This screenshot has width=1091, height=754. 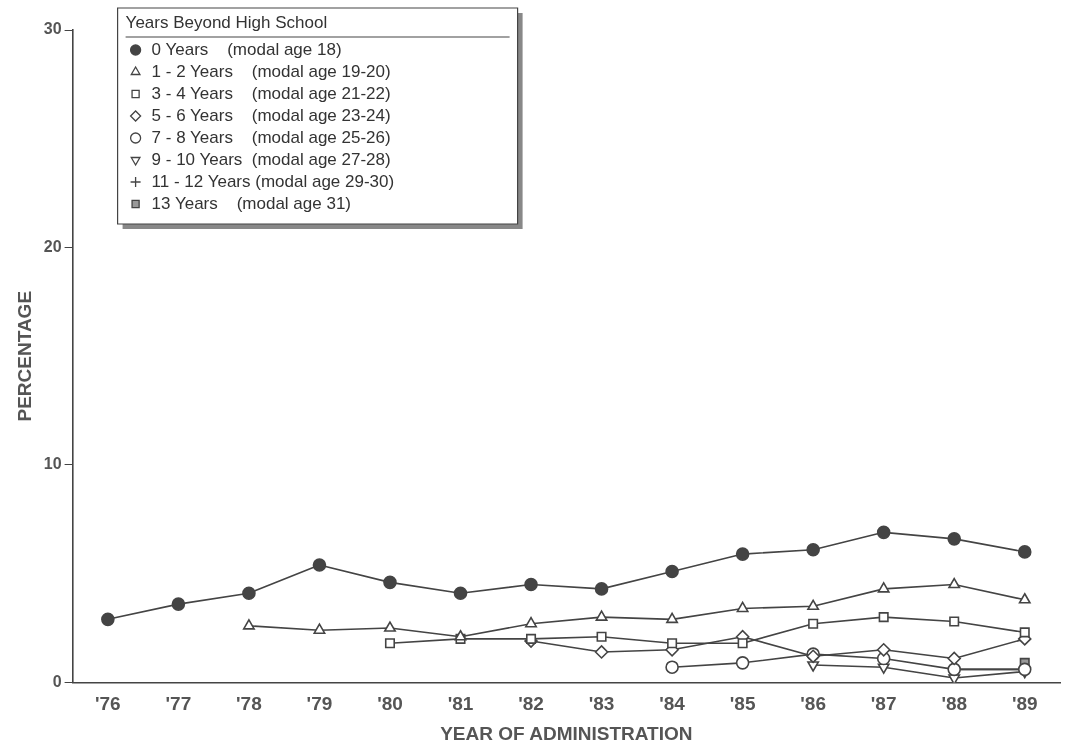 I want to click on x-tick-label: '89, so click(x=1024, y=704).